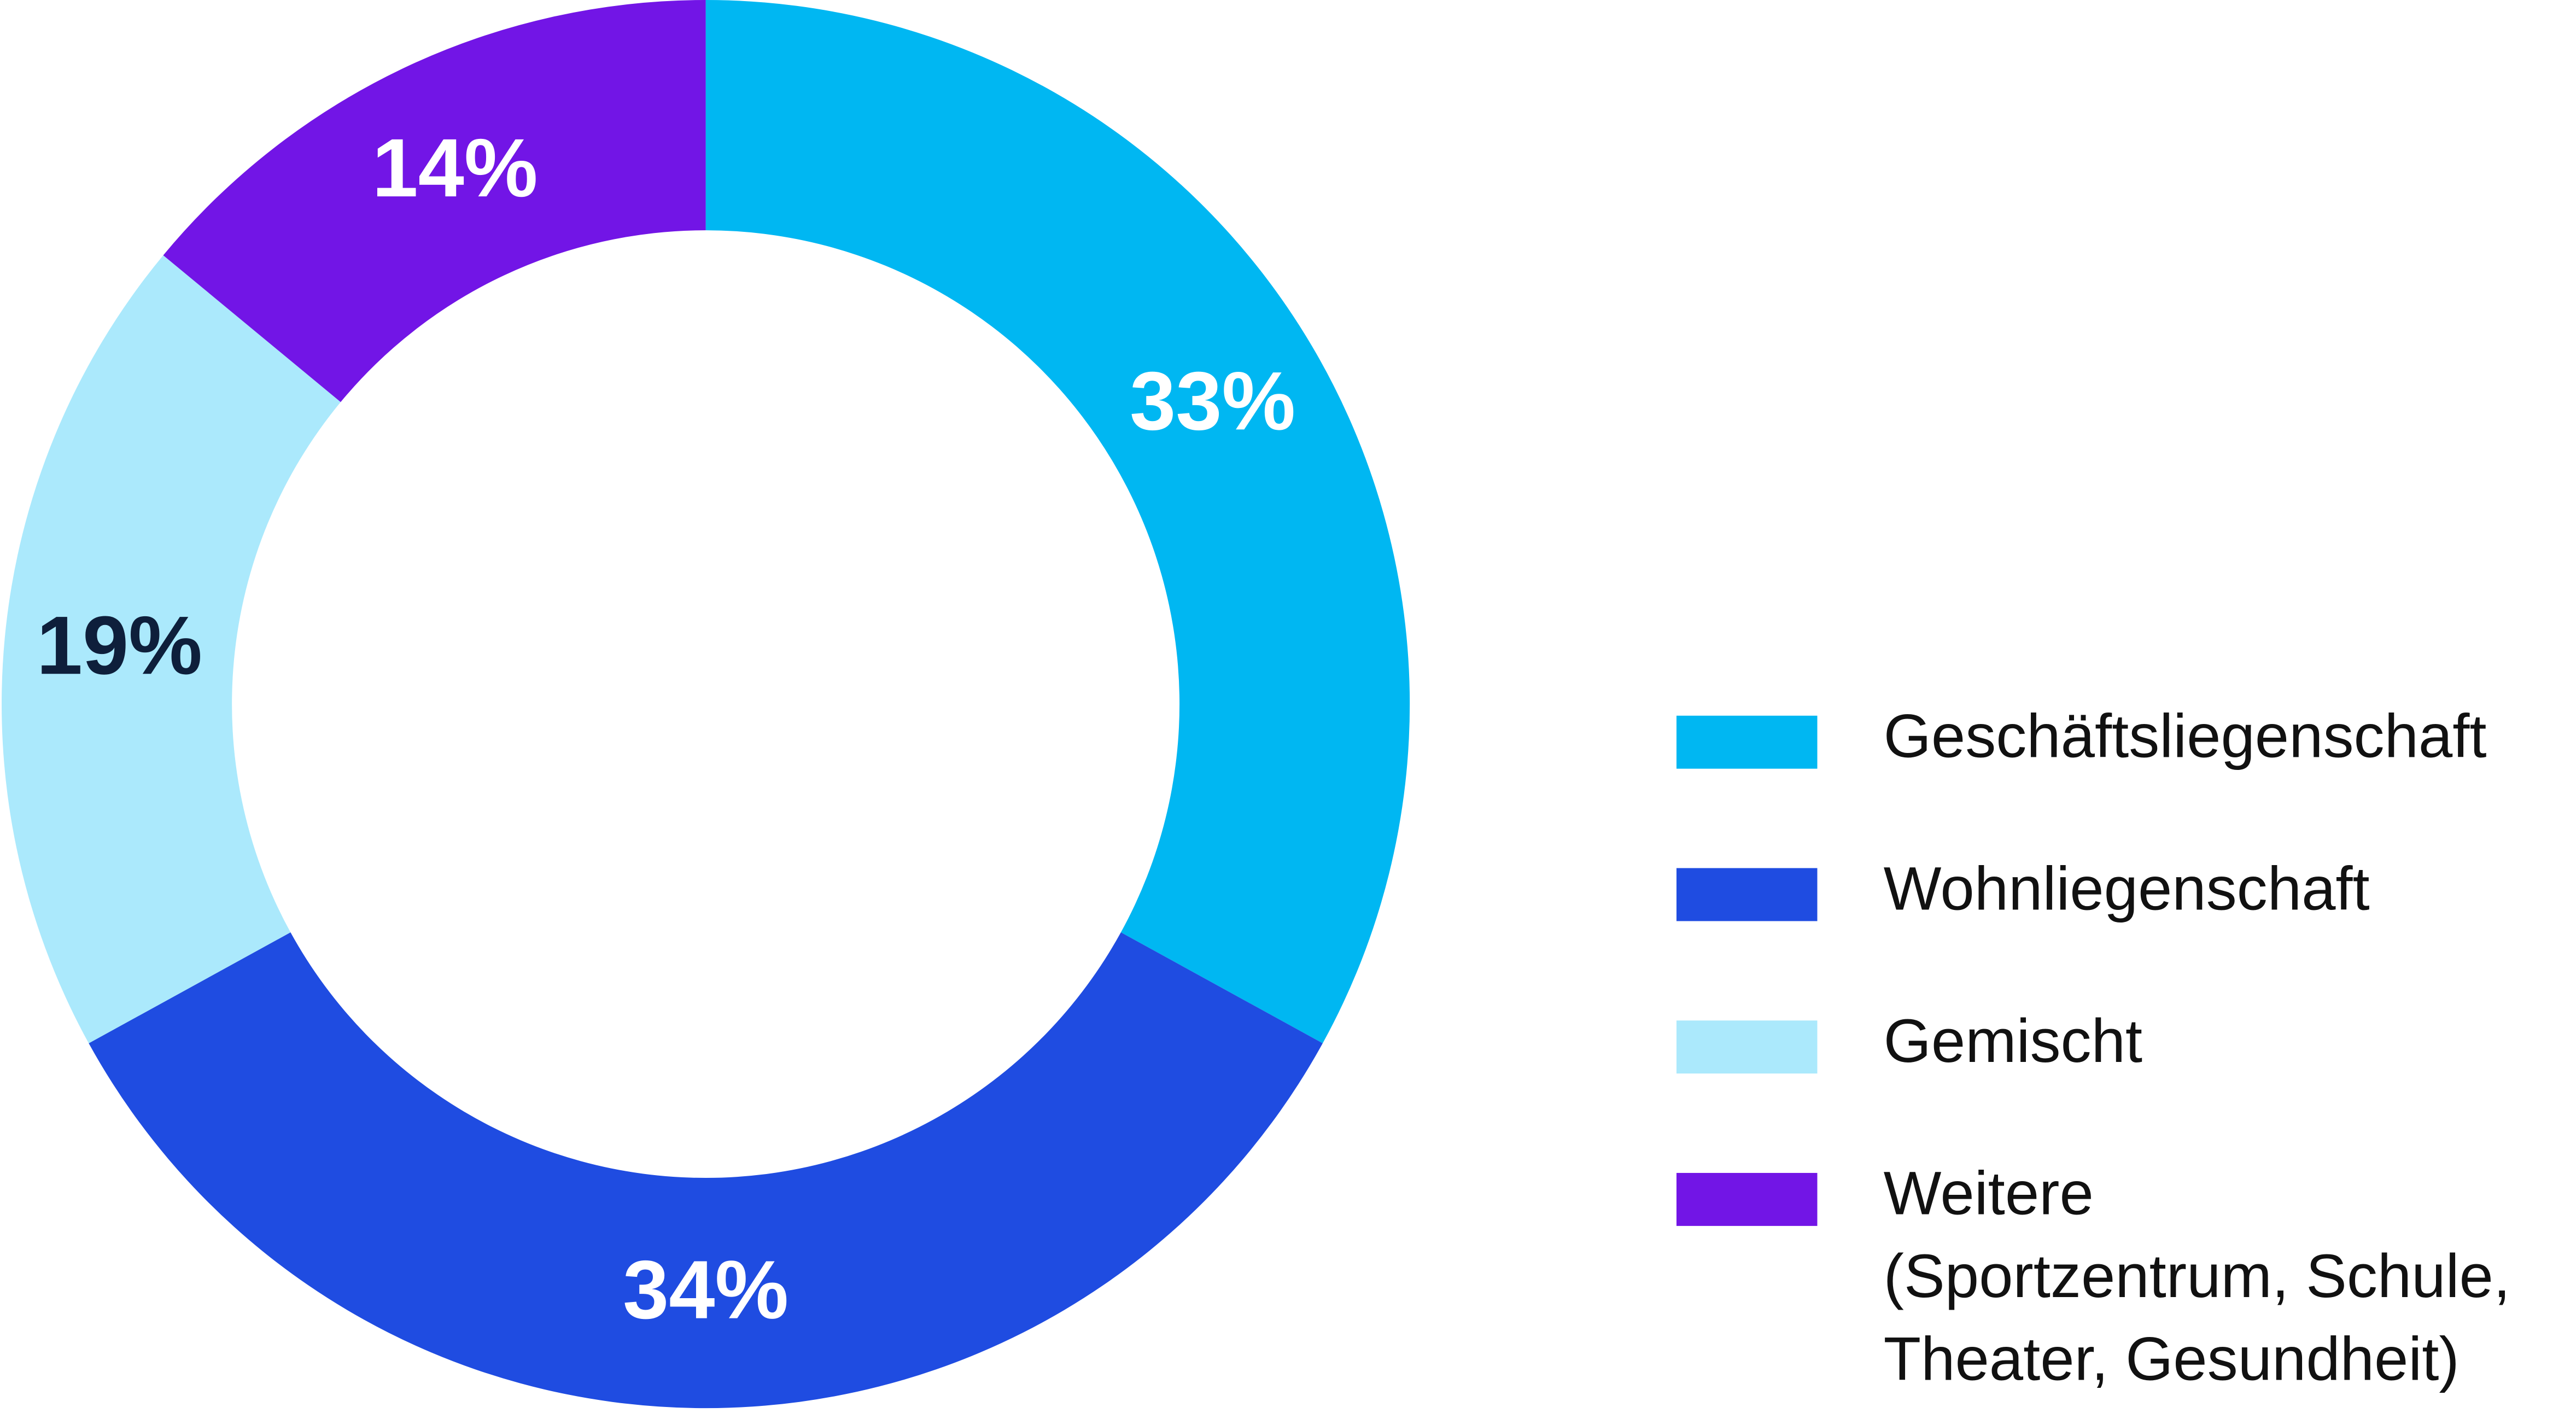 This screenshot has height=1413, width=2576. What do you see at coordinates (705, 1290) in the screenshot?
I see `value-label: 34%` at bounding box center [705, 1290].